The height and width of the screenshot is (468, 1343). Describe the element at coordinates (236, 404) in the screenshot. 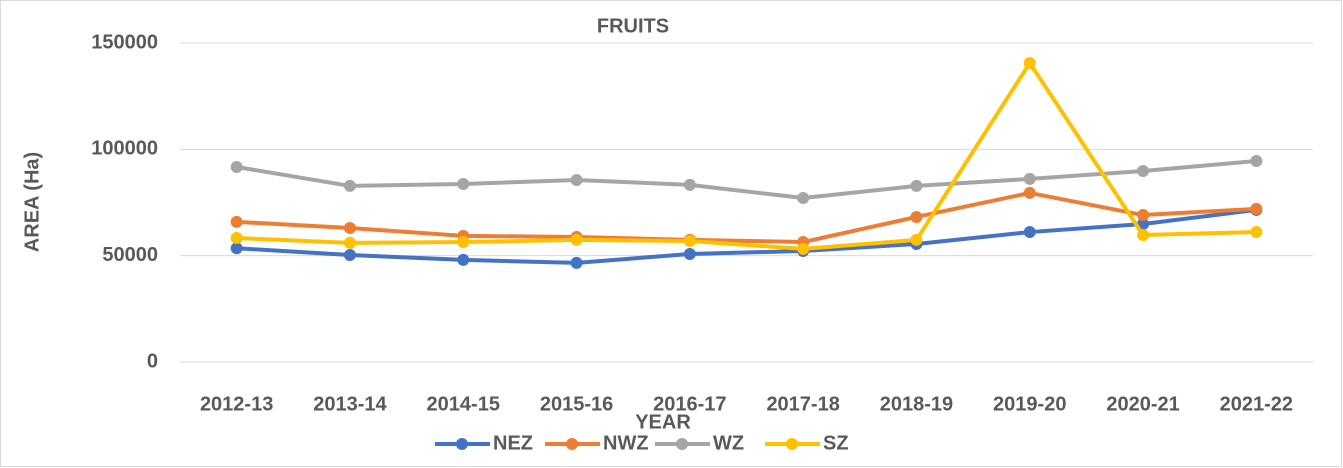

I see `x-tick-label: 2012-13` at that location.